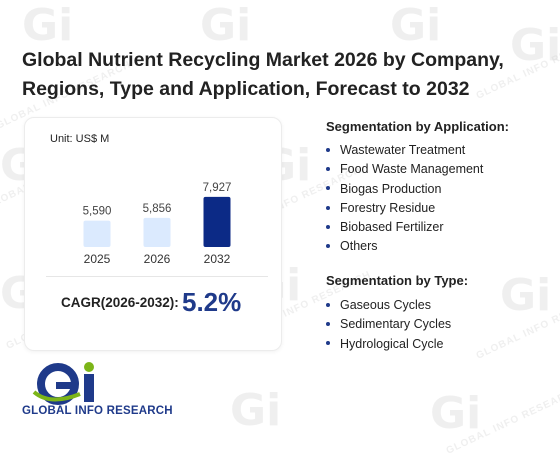  Describe the element at coordinates (217, 188) in the screenshot. I see `bar-value-label: 7,927` at that location.